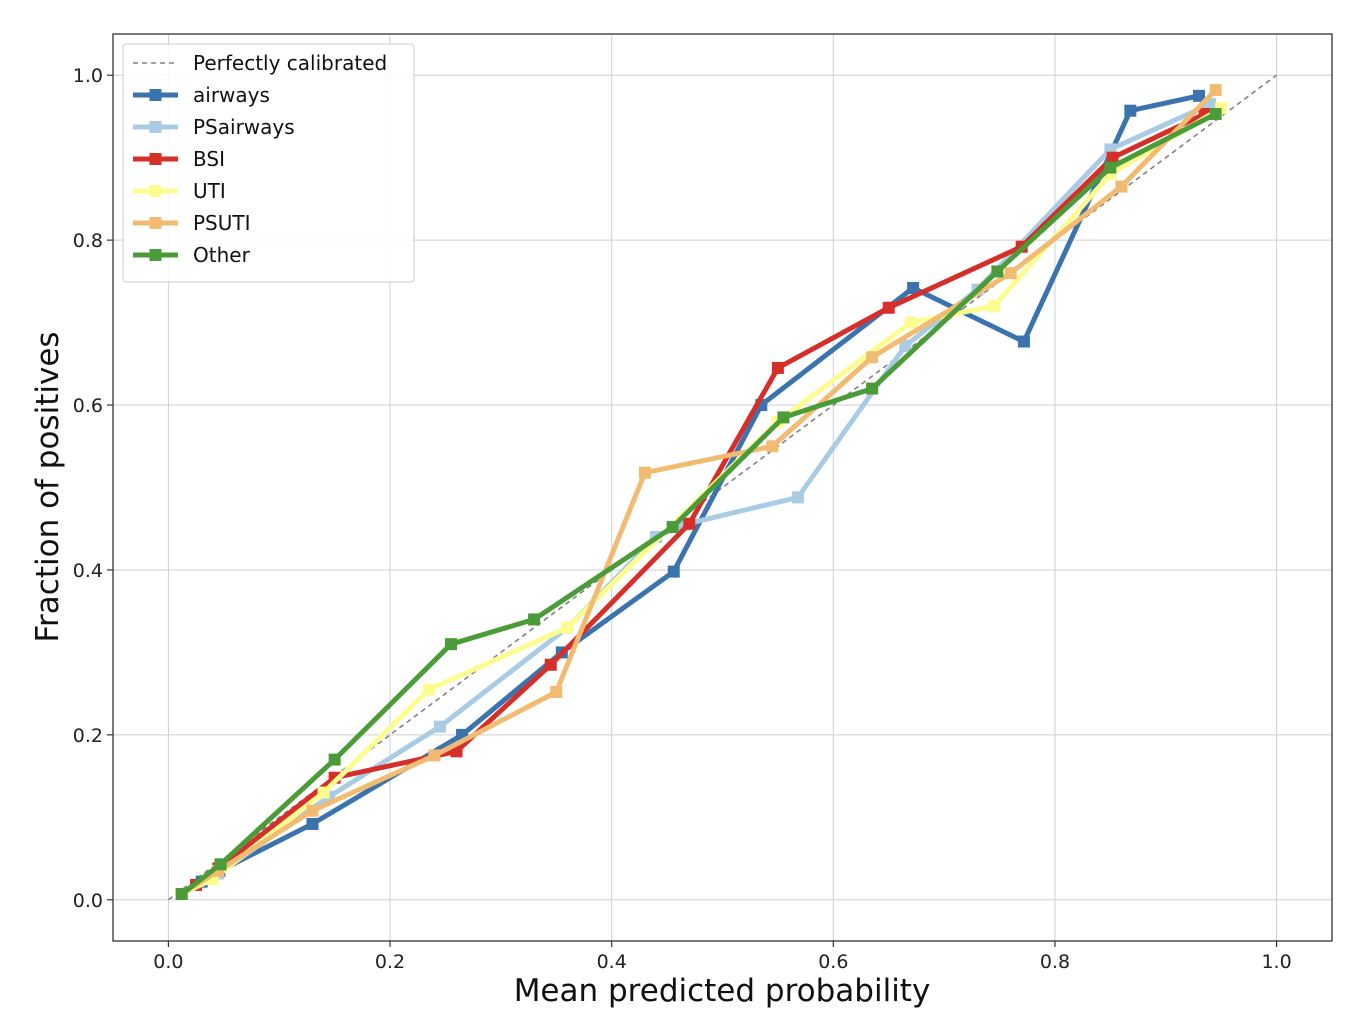 This screenshot has width=1368, height=1026. I want to click on y-tick-label: 0.0, so click(88, 901).